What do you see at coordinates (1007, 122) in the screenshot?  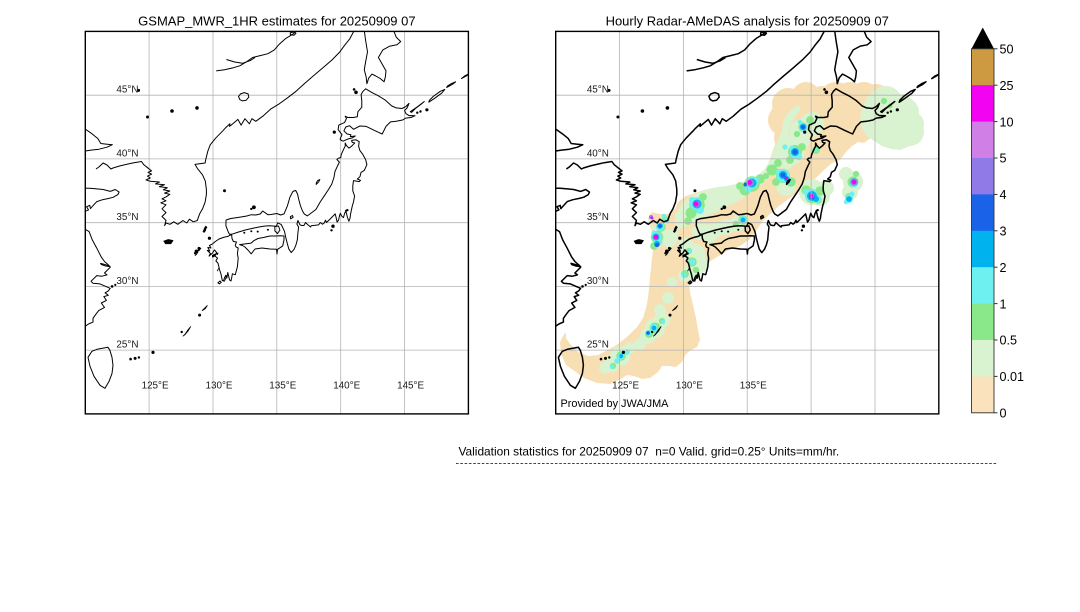 I see `svg-text: 10` at bounding box center [1007, 122].